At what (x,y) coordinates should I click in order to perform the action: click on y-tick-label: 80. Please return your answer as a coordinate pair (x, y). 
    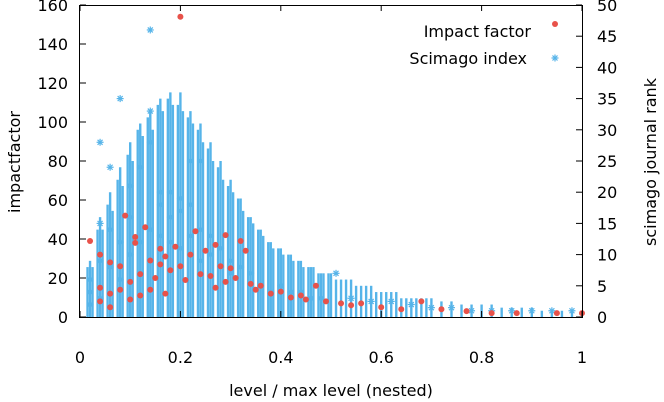
    Looking at the image, I should click on (58, 161).